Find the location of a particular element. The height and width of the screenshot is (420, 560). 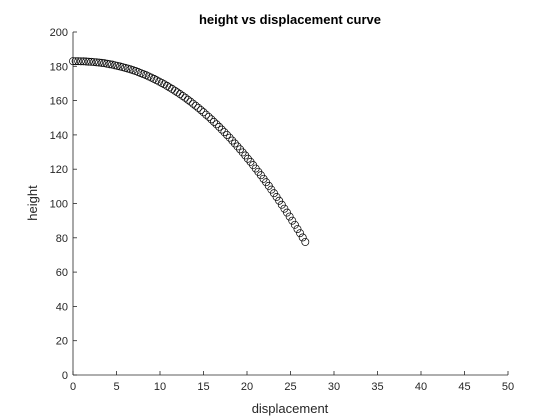

x-tick-label: 5 is located at coordinates (116, 387).